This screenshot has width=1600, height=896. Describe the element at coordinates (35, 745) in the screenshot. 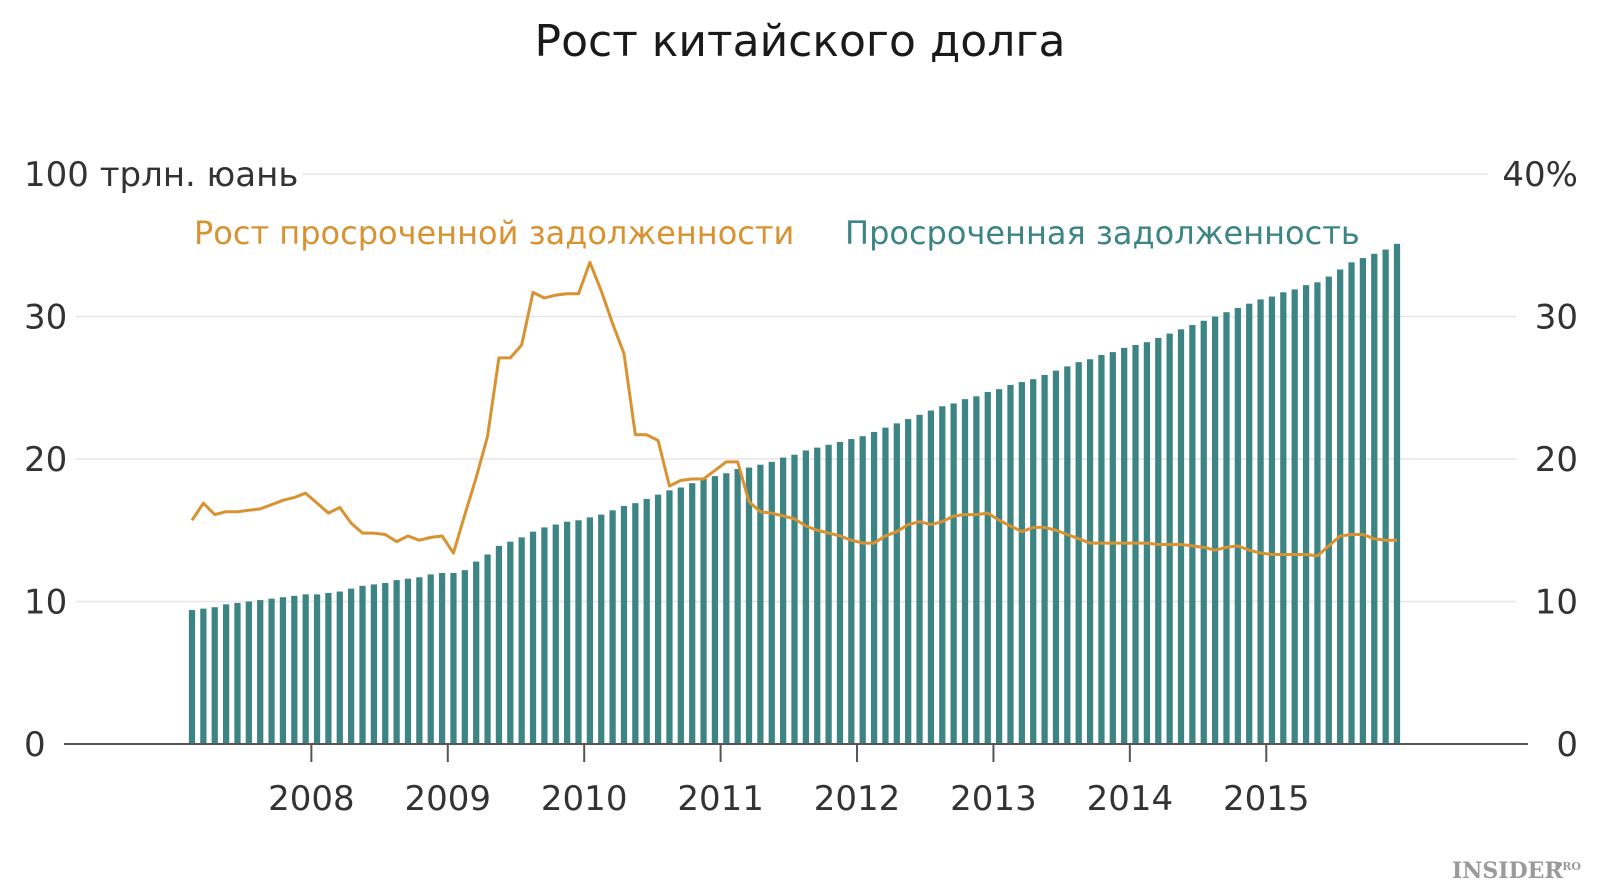

I see `left-tick-label-0: 0` at that location.